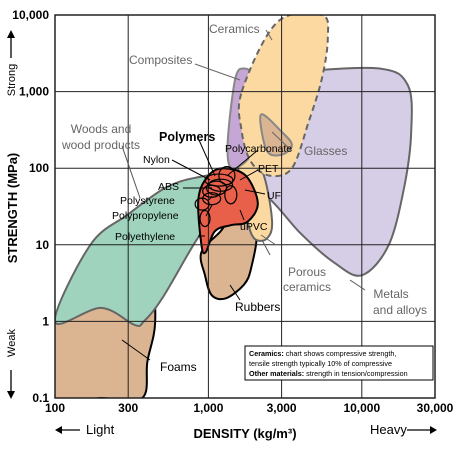 This screenshot has width=468, height=454. What do you see at coordinates (390, 294) in the screenshot?
I see `metals-label-line1: Metals` at bounding box center [390, 294].